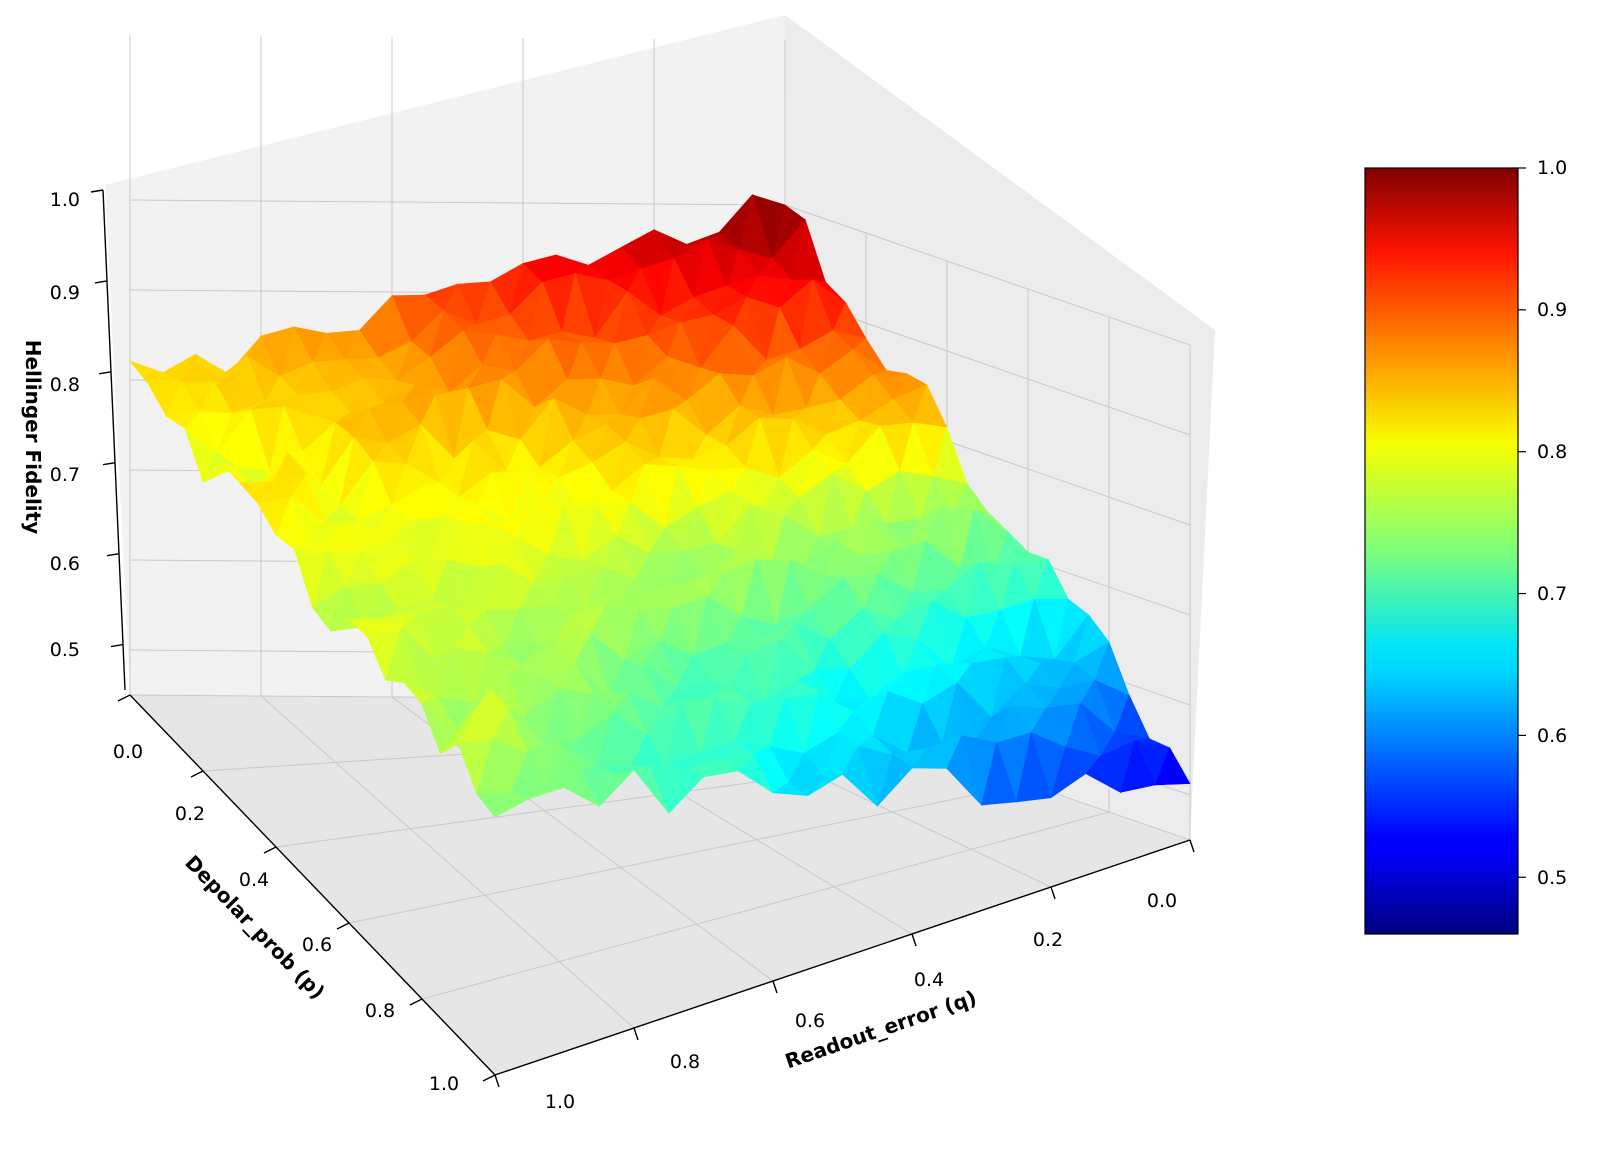  What do you see at coordinates (65, 475) in the screenshot?
I see `z-tick-label: 0.7` at bounding box center [65, 475].